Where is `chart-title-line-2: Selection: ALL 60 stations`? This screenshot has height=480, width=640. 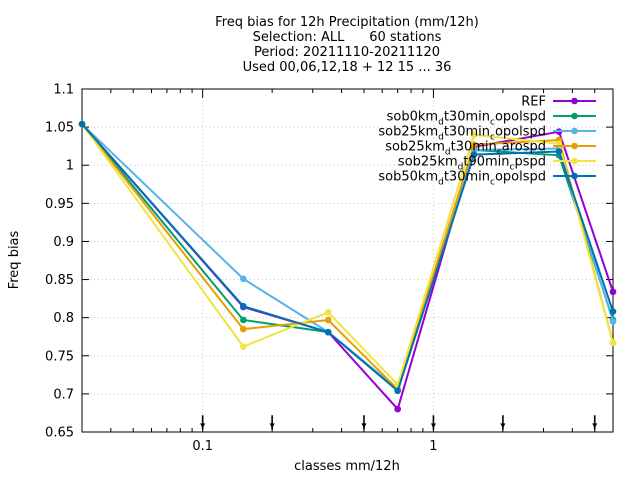
chart-title-line-2: Selection: ALL 60 stations is located at coordinates (347, 37).